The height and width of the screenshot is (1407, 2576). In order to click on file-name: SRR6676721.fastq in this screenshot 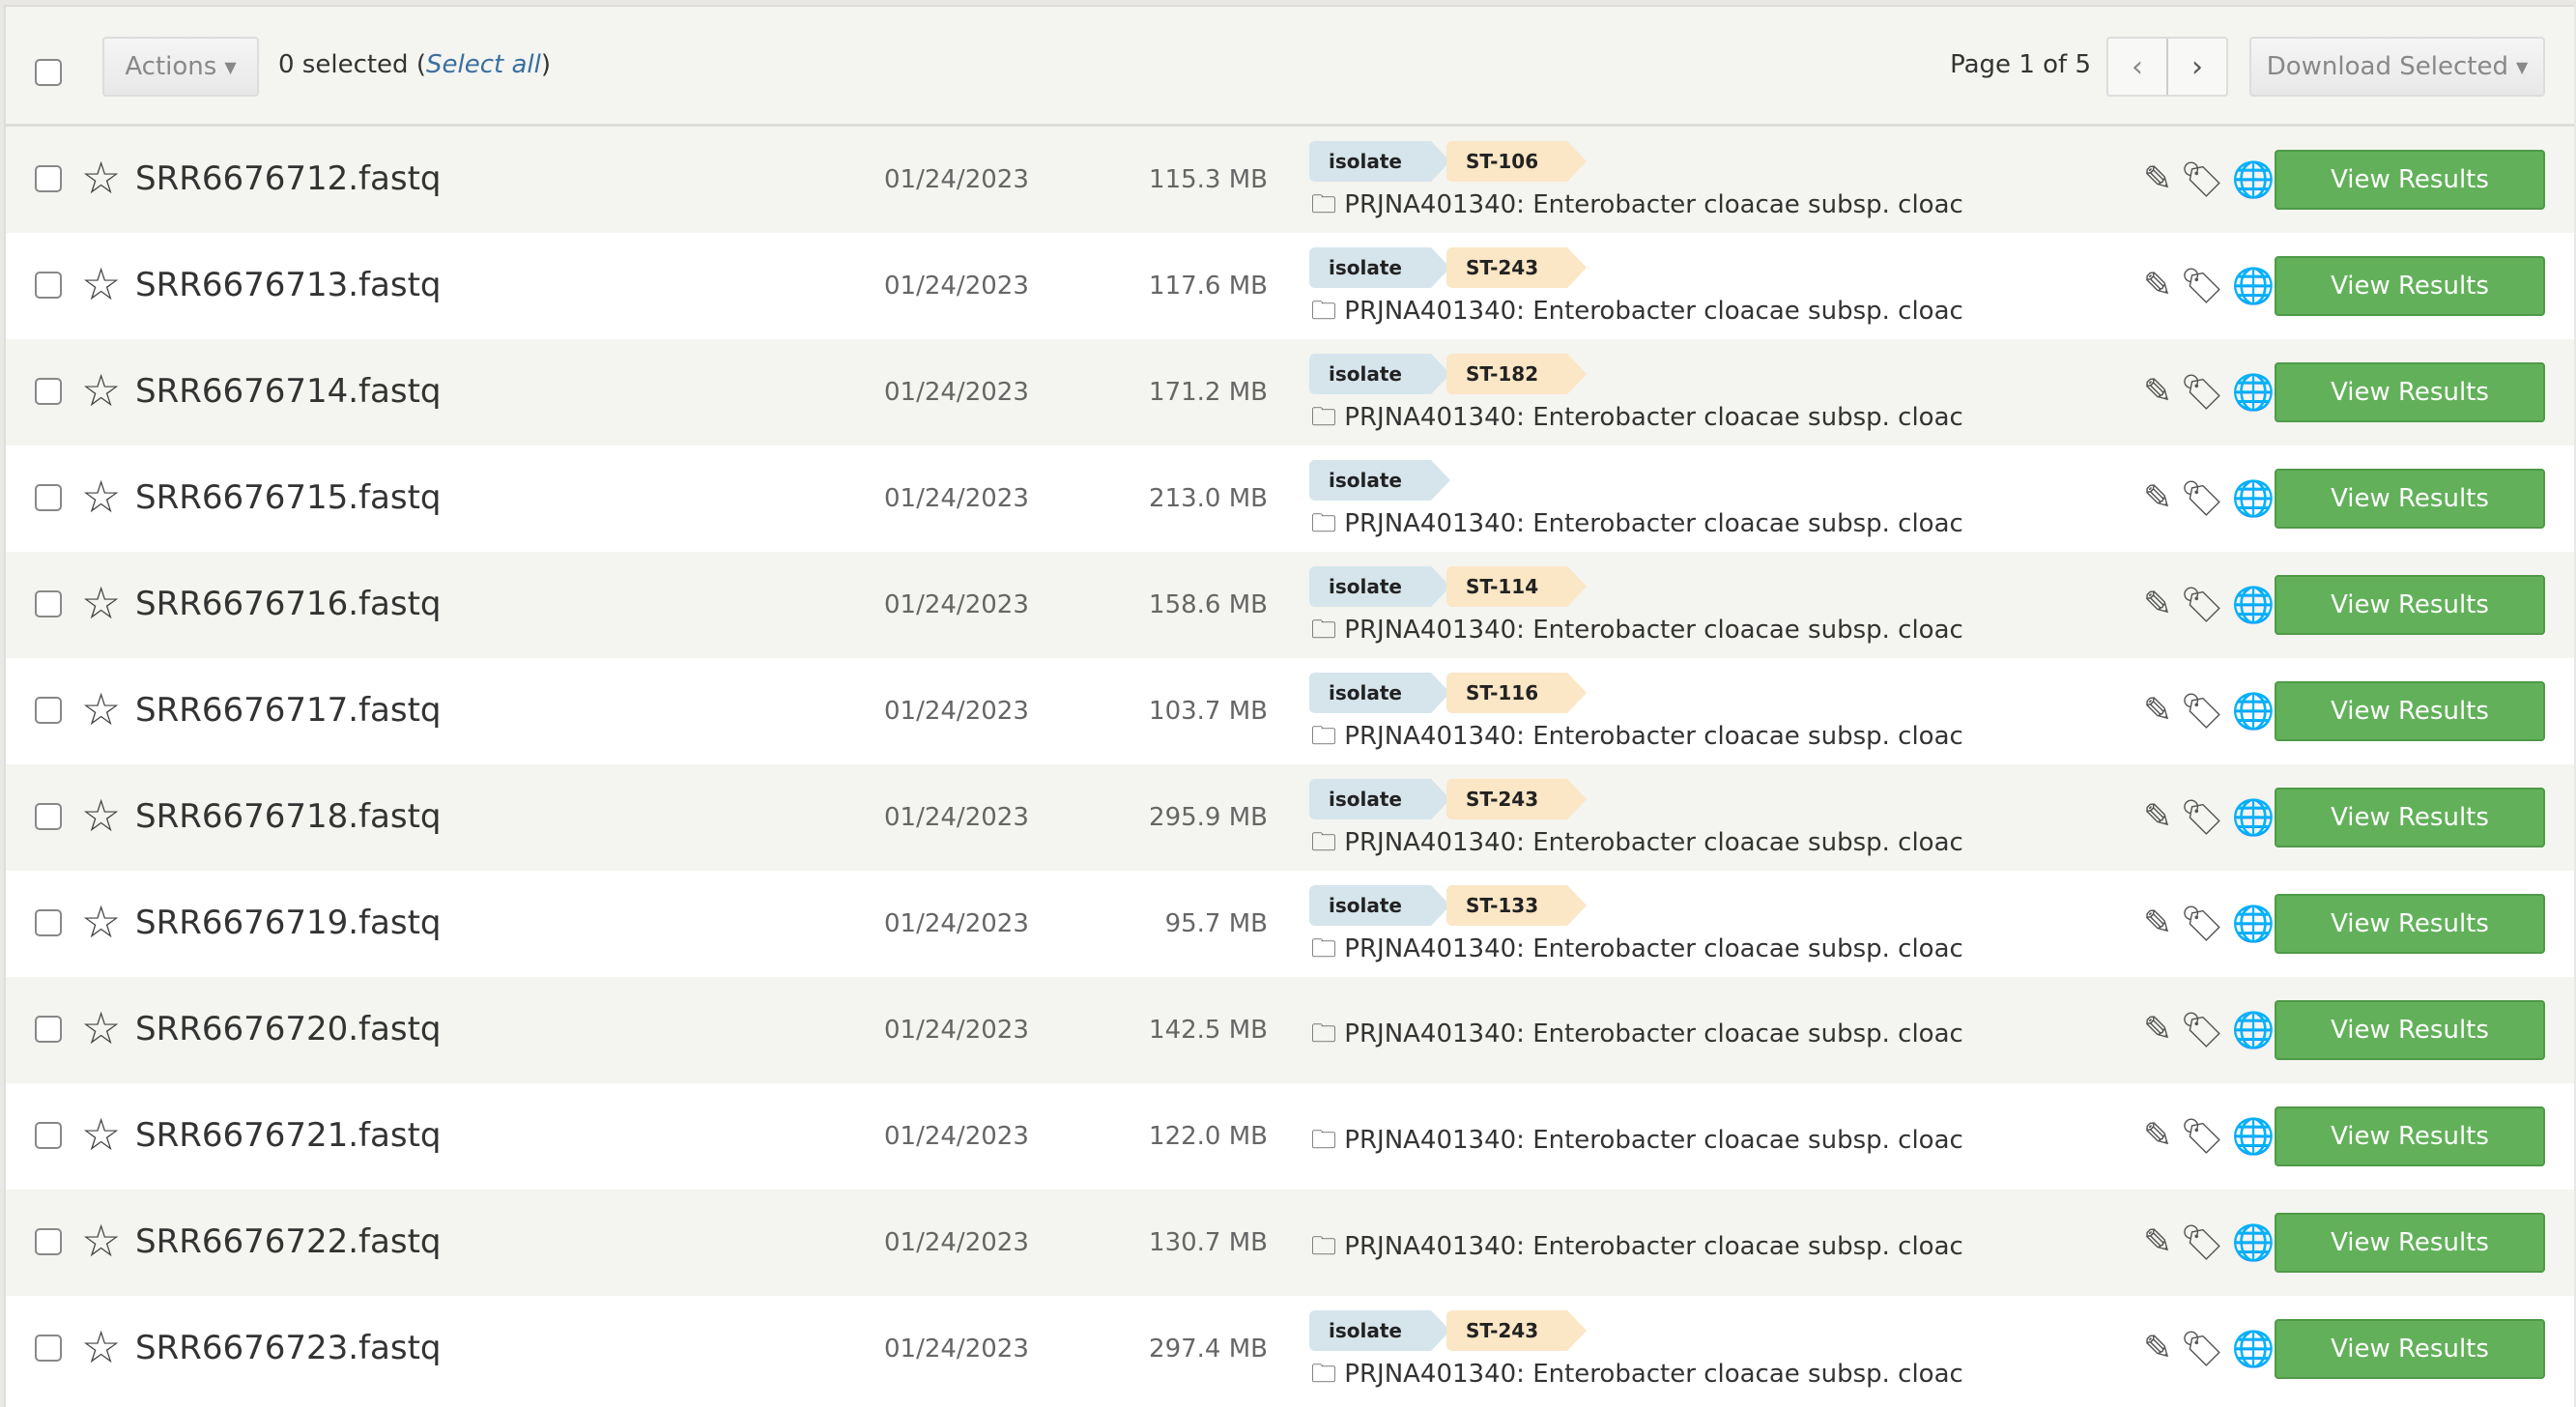, I will do `click(289, 1135)`.